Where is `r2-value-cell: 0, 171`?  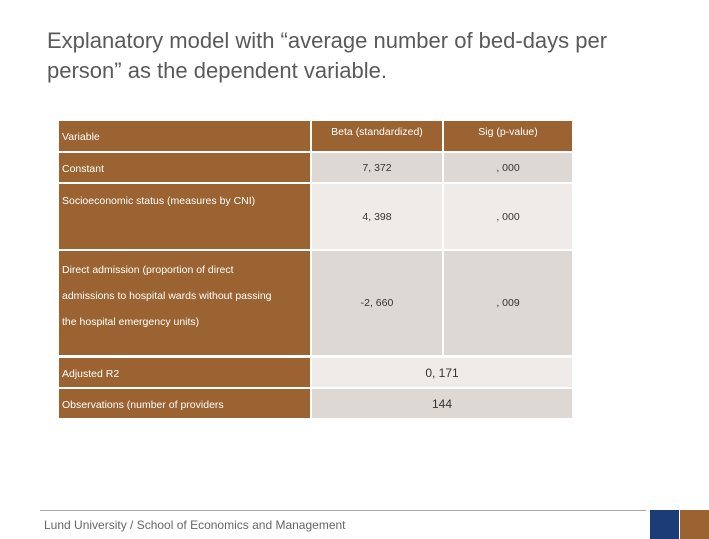
r2-value-cell: 0, 171 is located at coordinates (442, 372).